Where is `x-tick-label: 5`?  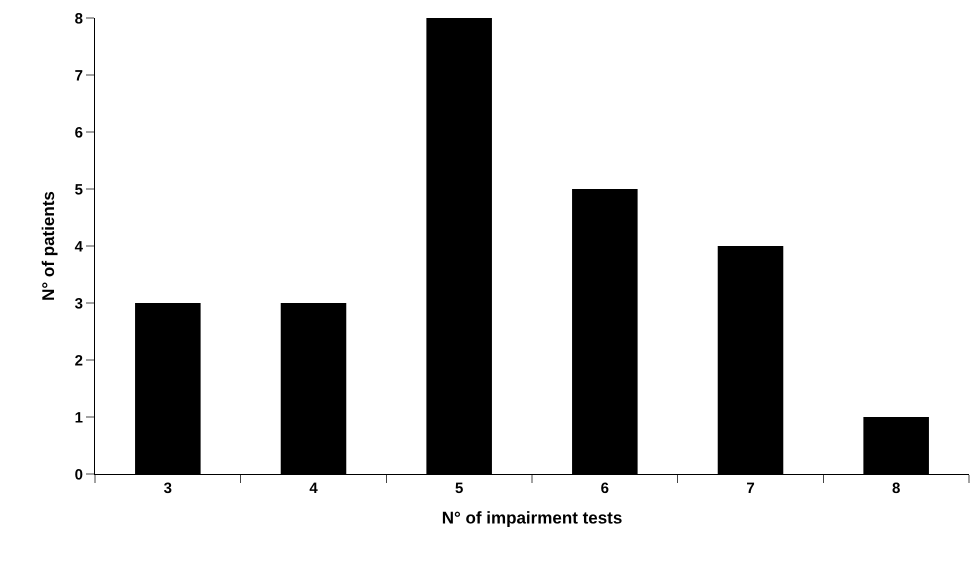
x-tick-label: 5 is located at coordinates (459, 488).